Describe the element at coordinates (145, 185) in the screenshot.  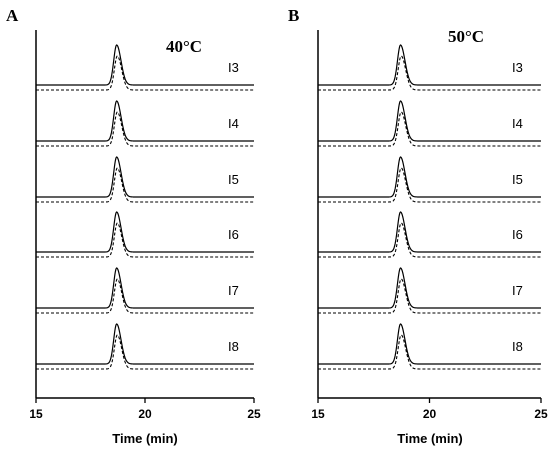
I see `panel-a-trace-i5-dashed` at that location.